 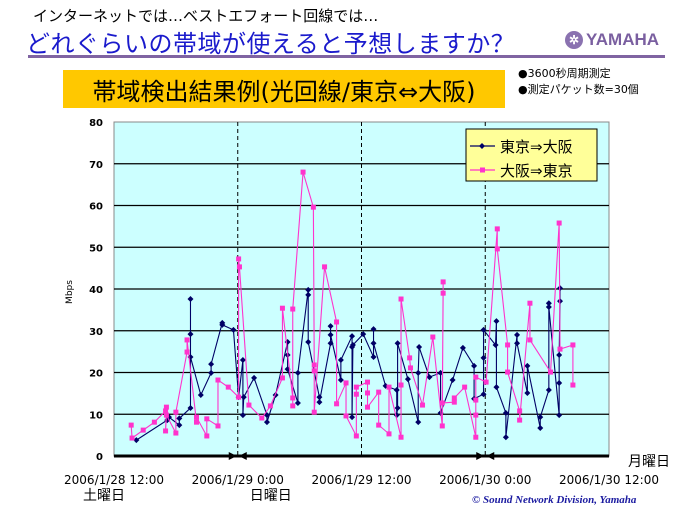 I want to click on day-label: 土曜日, so click(x=104, y=496).